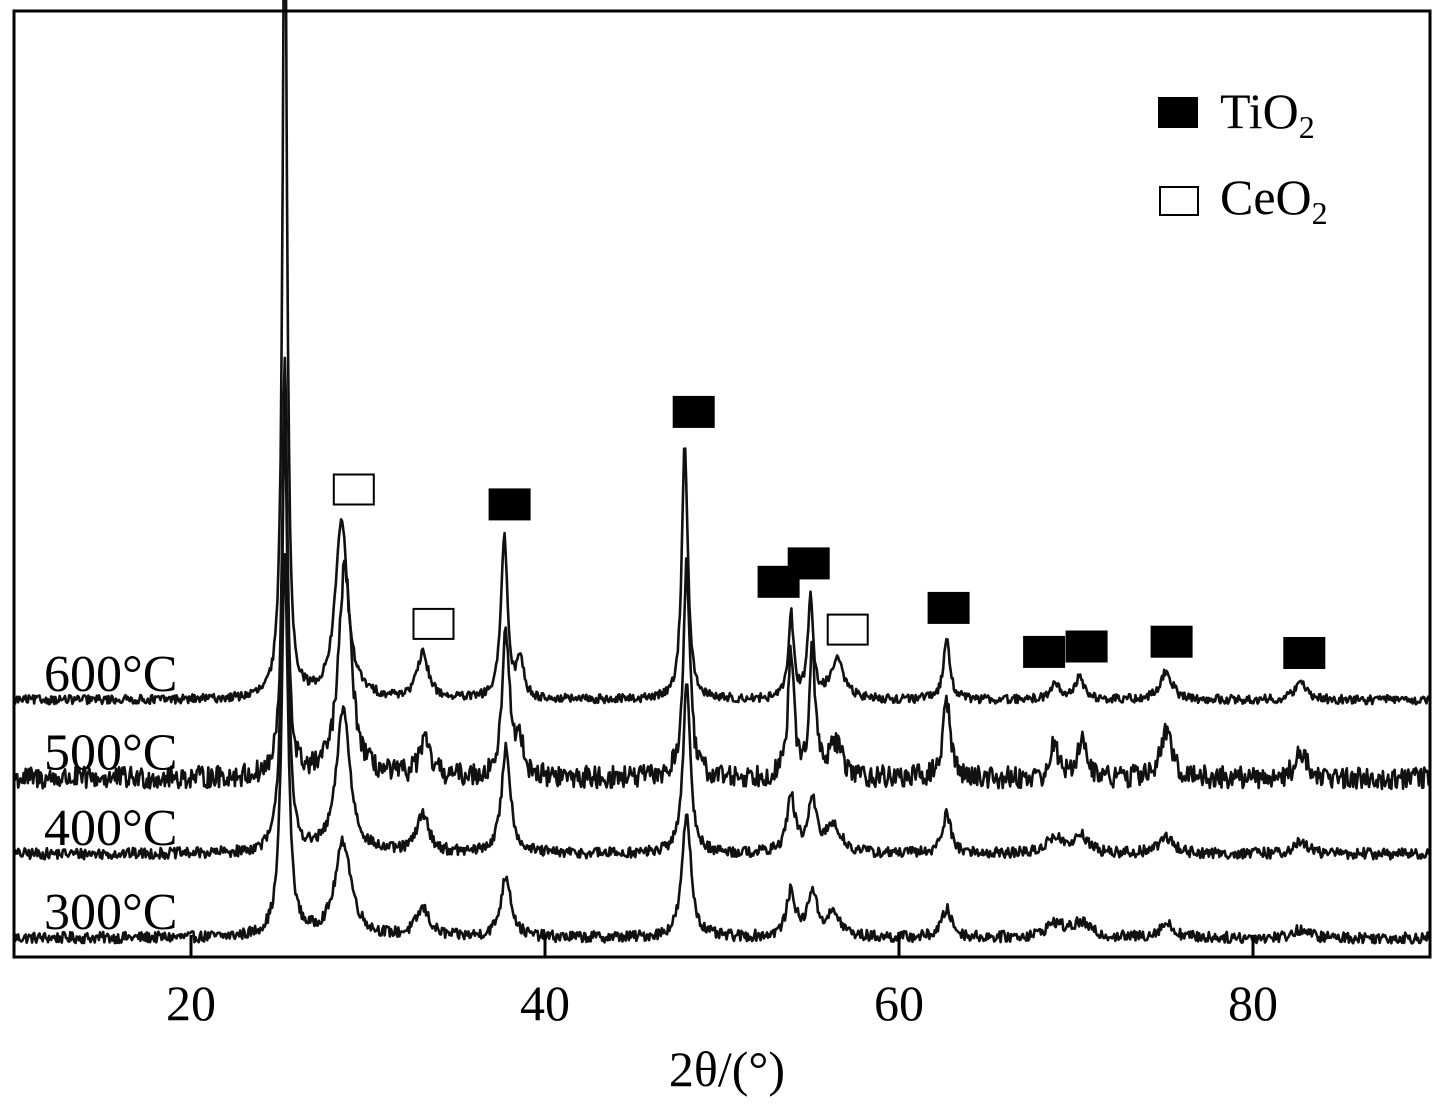 Image resolution: width=1447 pixels, height=1109 pixels. What do you see at coordinates (727, 1069) in the screenshot?
I see `x-axis-label: 2θ/(°)` at bounding box center [727, 1069].